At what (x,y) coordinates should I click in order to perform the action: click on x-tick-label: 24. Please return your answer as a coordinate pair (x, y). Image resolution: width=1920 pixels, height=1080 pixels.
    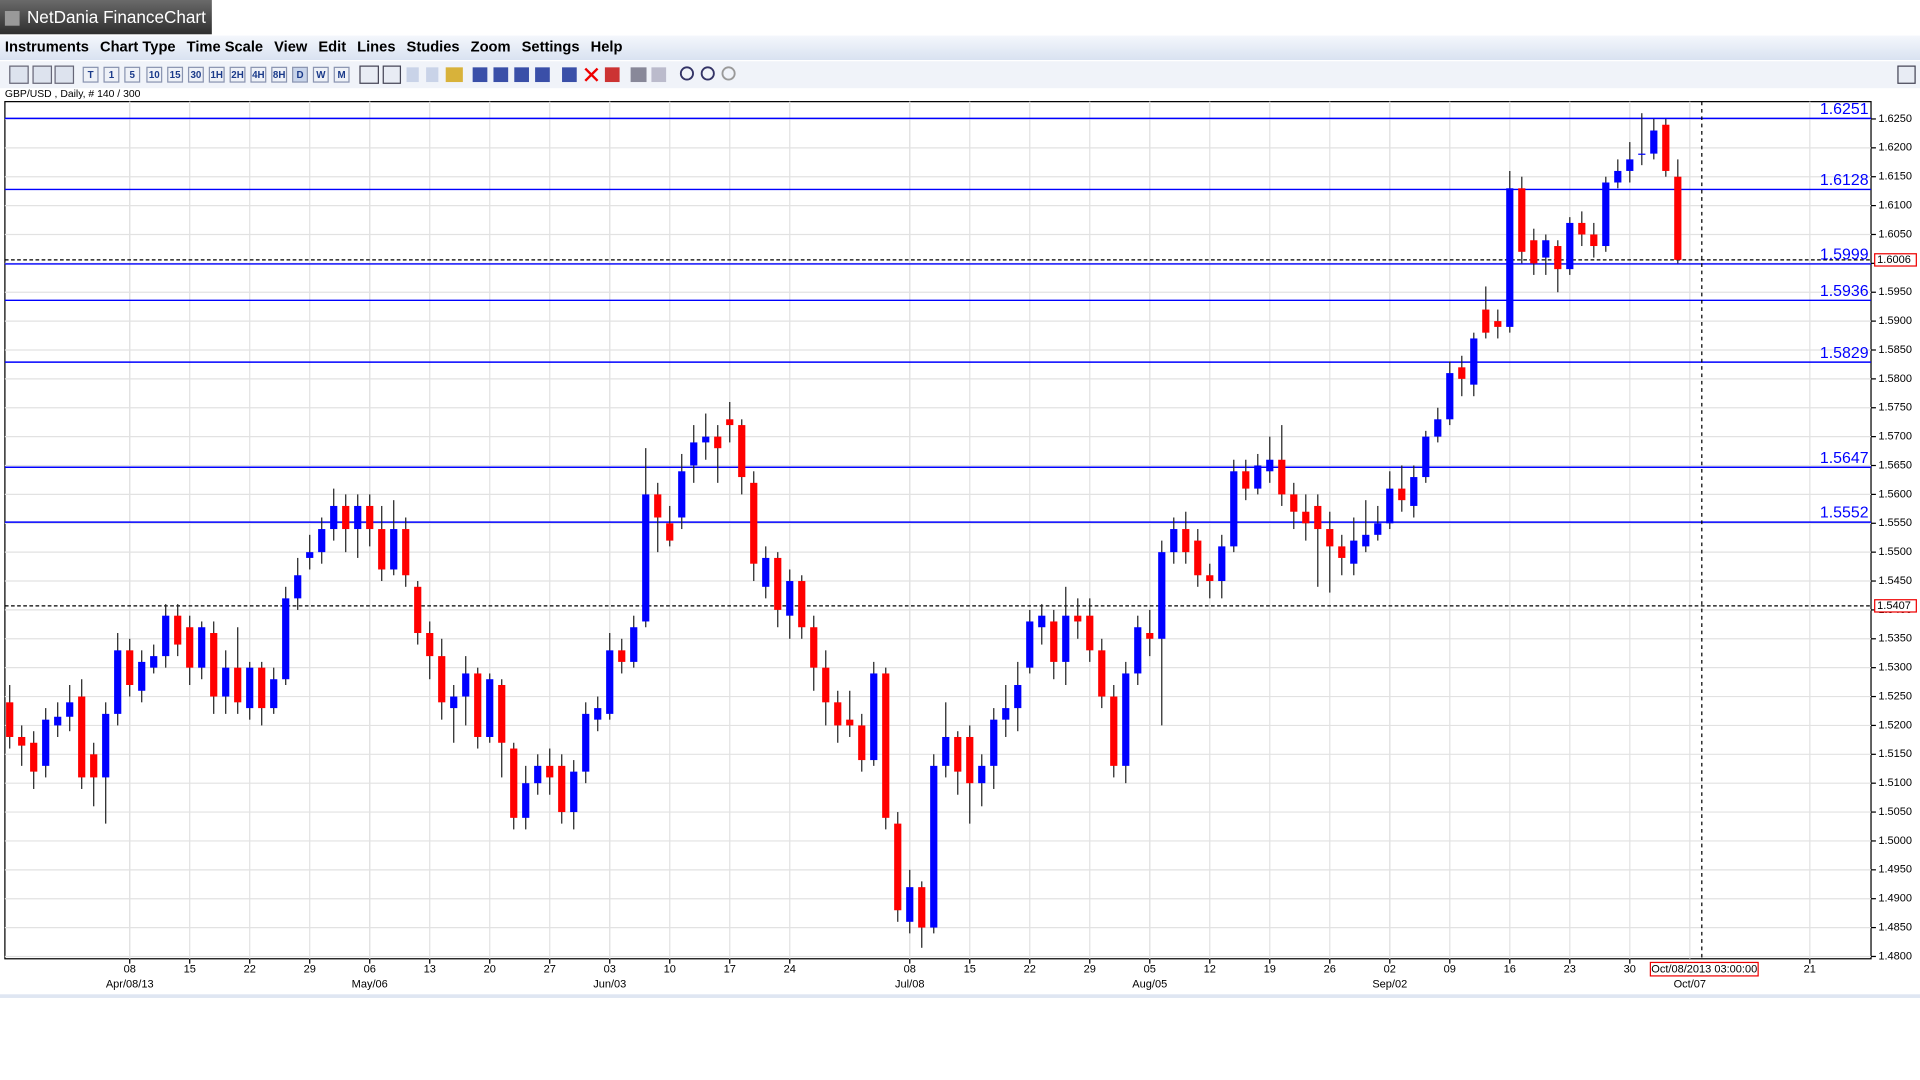
    Looking at the image, I should click on (790, 970).